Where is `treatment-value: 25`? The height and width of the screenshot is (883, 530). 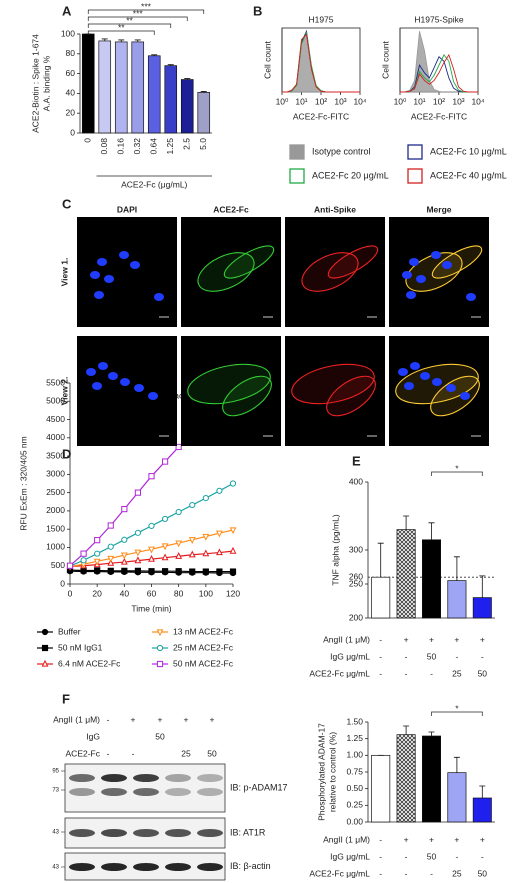
treatment-value: 25 is located at coordinates (186, 753).